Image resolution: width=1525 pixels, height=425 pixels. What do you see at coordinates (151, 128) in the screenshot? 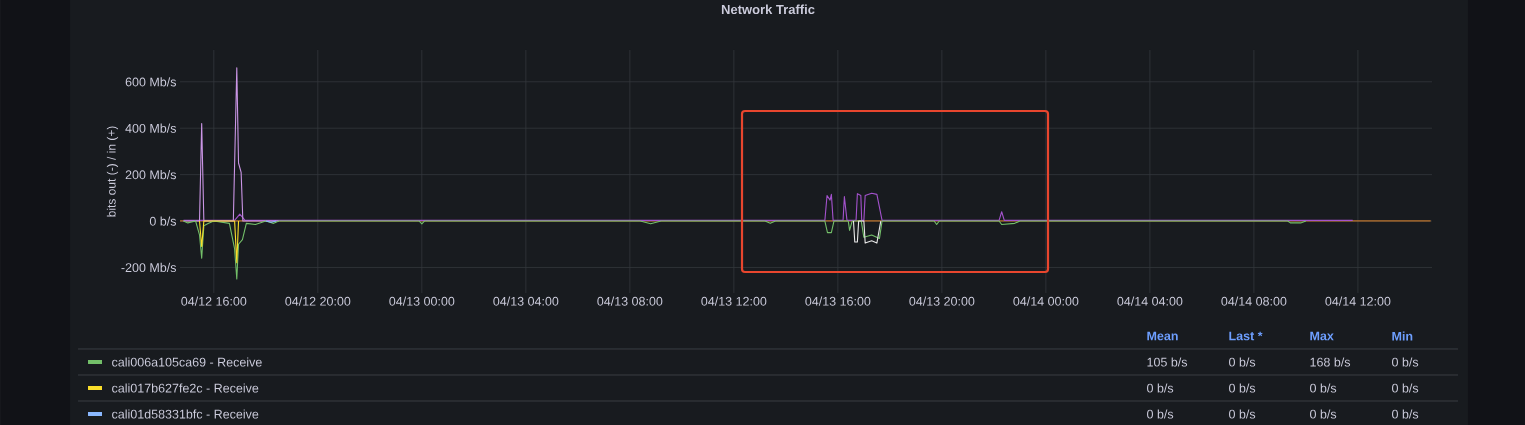
I see `y-tick-label: 400 Mb/s` at bounding box center [151, 128].